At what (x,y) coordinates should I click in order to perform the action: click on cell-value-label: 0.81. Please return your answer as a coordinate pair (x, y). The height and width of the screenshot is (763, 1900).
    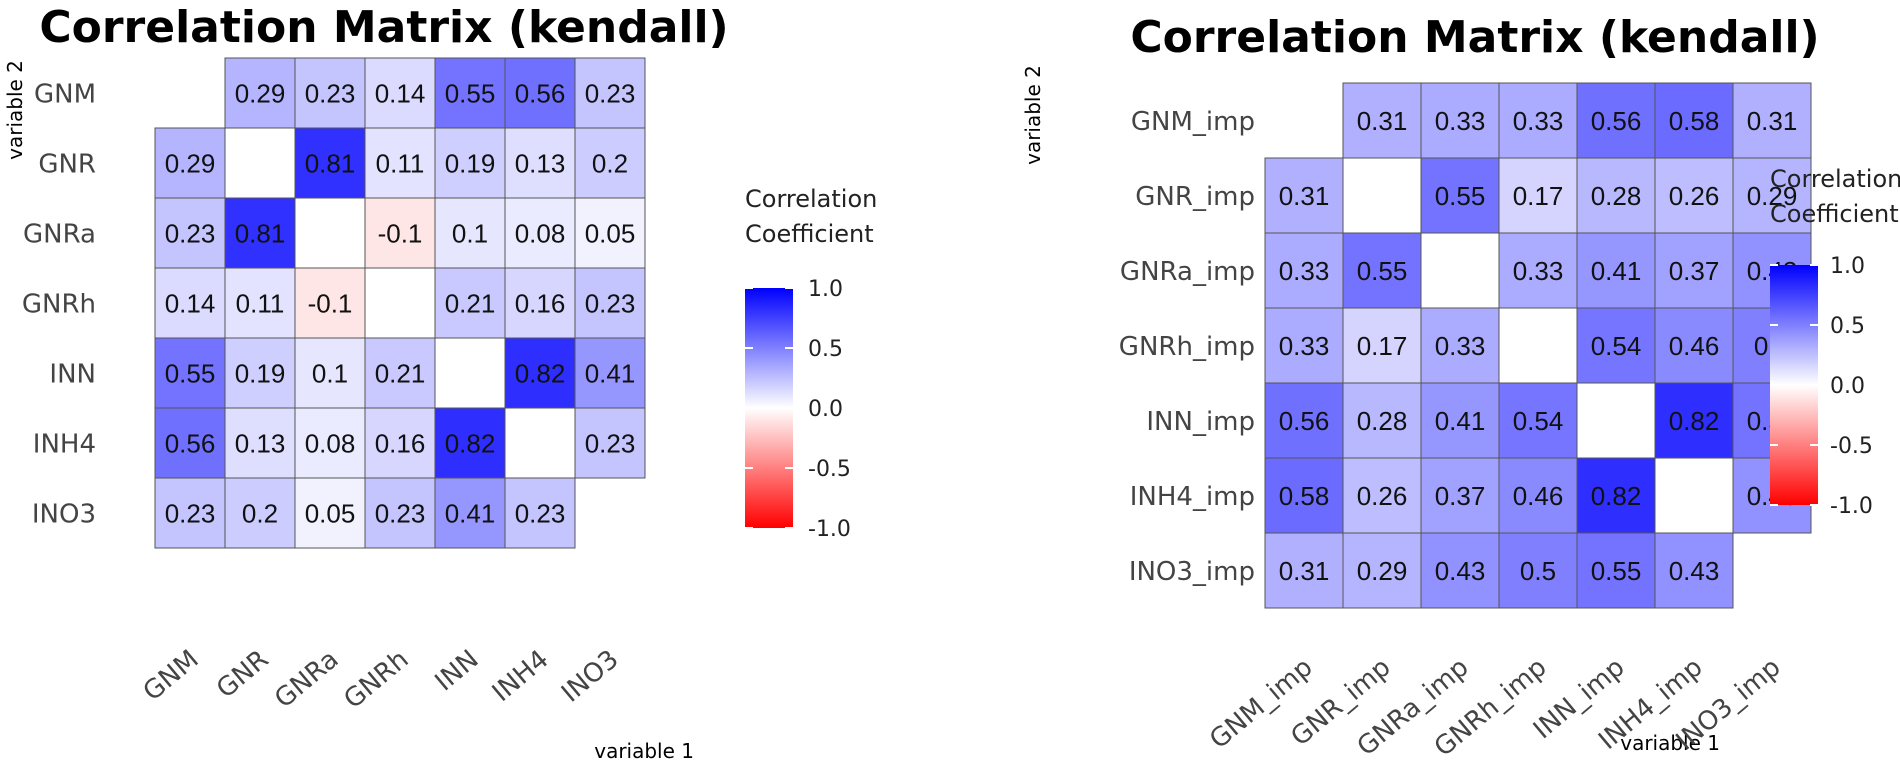
    Looking at the image, I should click on (260, 233).